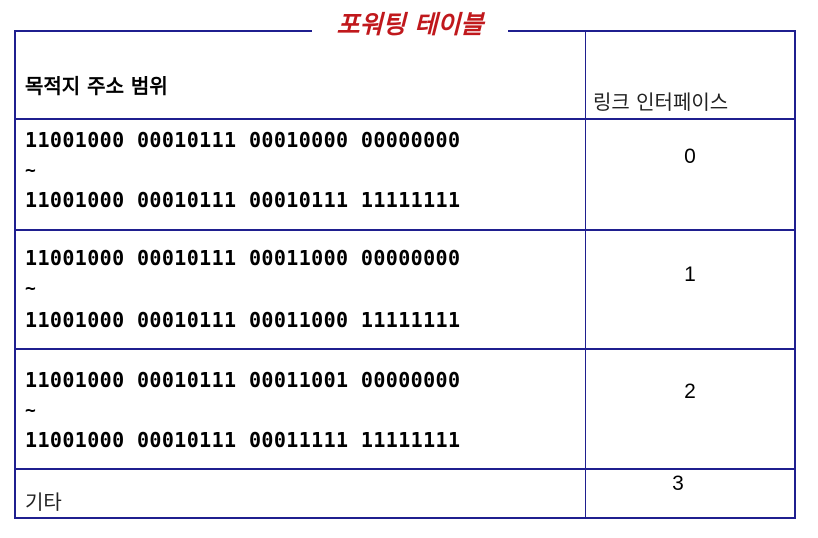 This screenshot has width=818, height=538. Describe the element at coordinates (405, 518) in the screenshot. I see `table-border-bottom` at that location.